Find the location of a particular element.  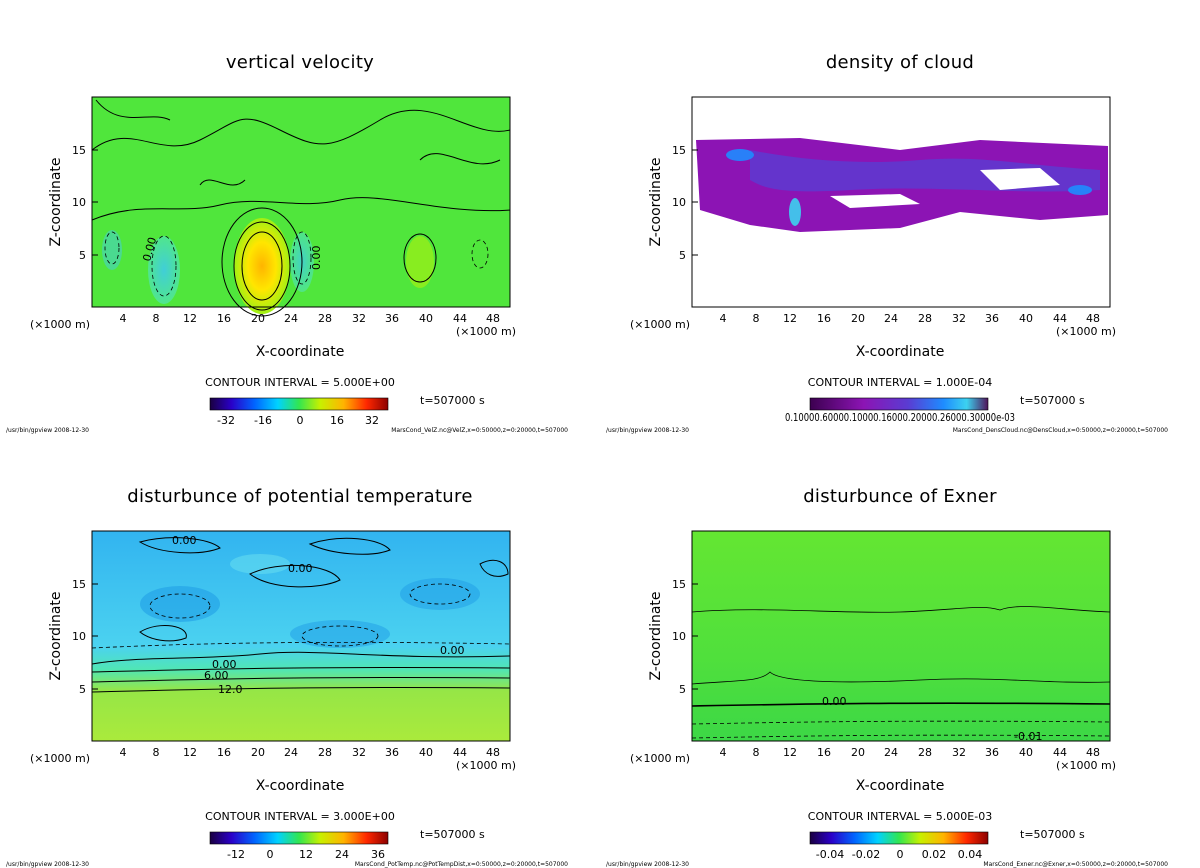

colorbar is located at coordinates (899, 838).